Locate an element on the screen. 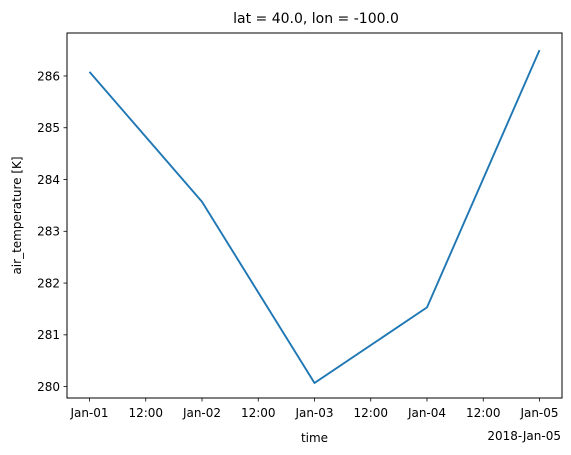  y-tick-label: 283 is located at coordinates (48, 232).